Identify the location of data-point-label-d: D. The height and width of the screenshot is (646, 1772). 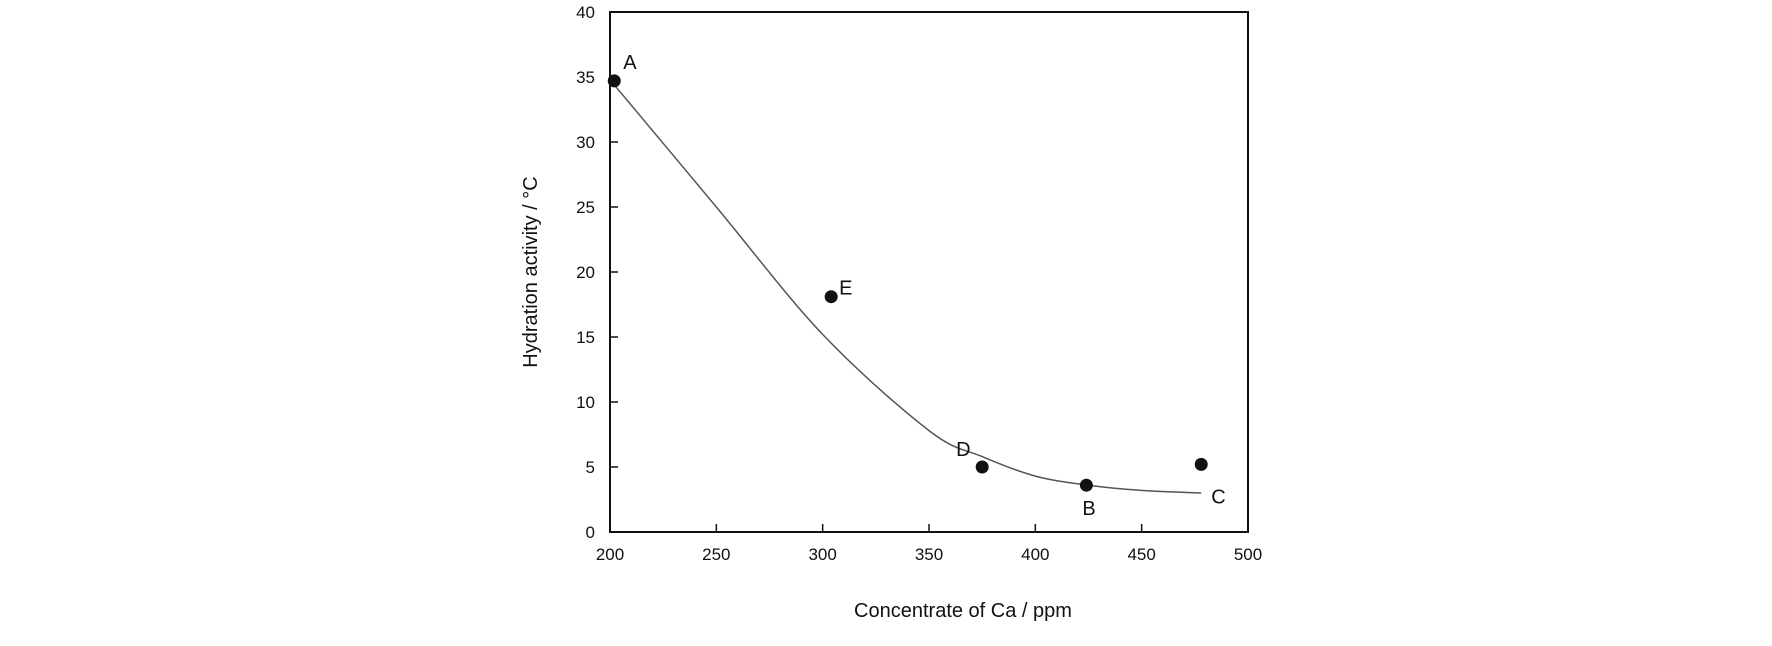
(963, 450).